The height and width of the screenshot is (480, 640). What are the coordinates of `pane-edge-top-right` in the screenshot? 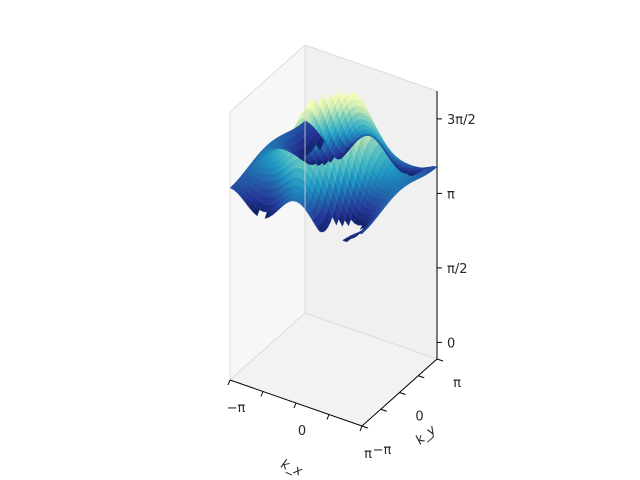 It's located at (371, 68).